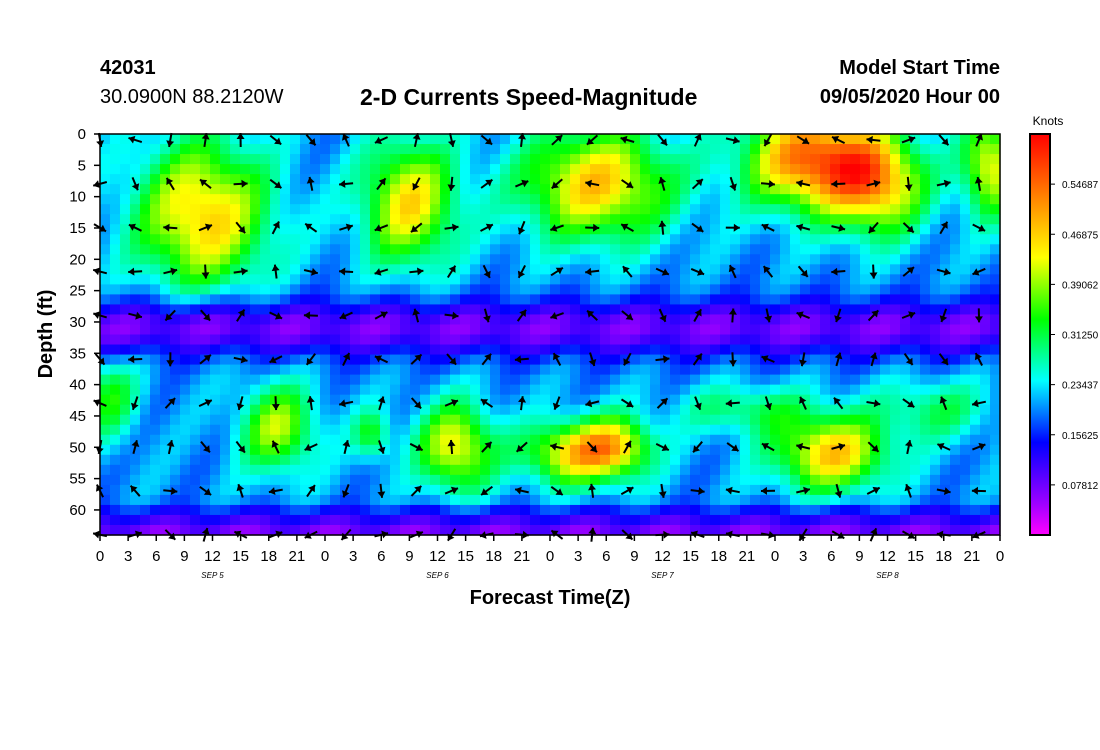 The image size is (1100, 750). What do you see at coordinates (1040, 334) in the screenshot?
I see `colorbar` at bounding box center [1040, 334].